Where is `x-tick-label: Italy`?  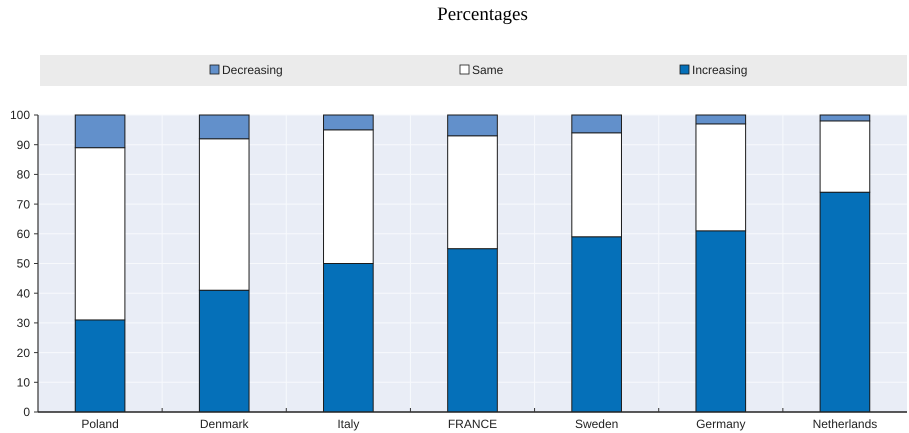 x-tick-label: Italy is located at coordinates (348, 424).